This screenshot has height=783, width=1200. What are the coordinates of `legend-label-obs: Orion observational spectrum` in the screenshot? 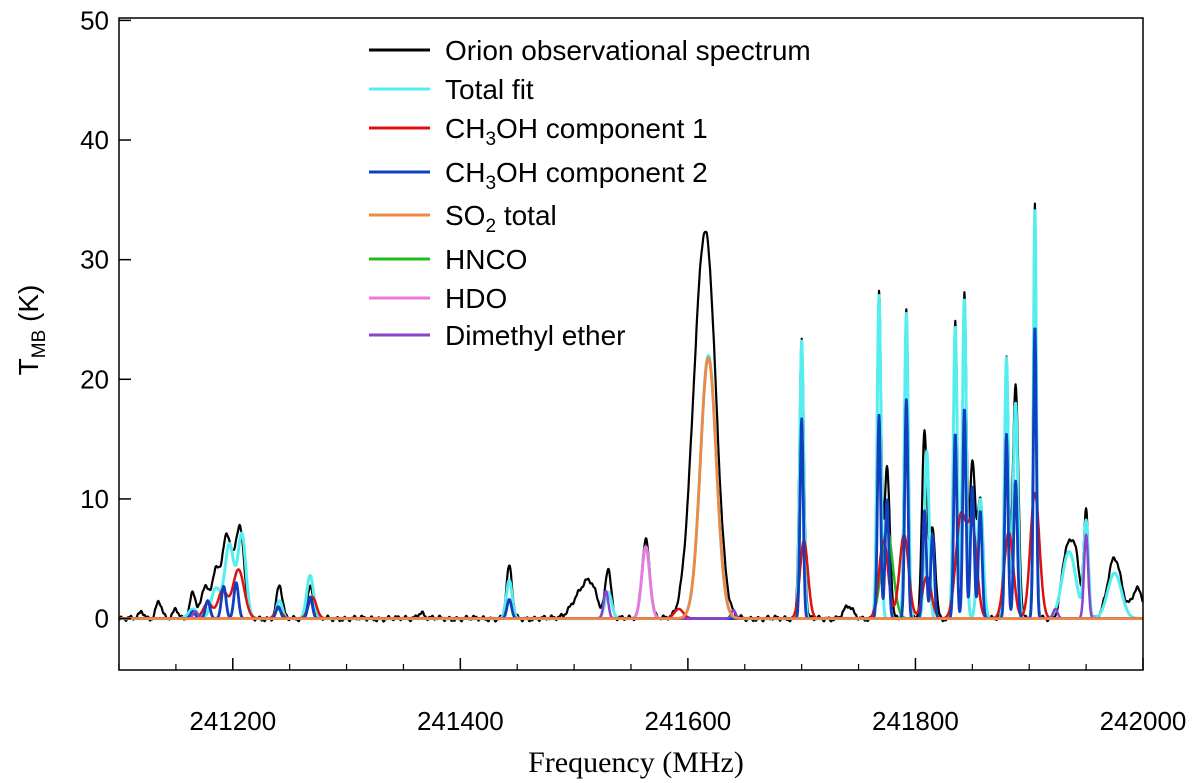 It's located at (628, 50).